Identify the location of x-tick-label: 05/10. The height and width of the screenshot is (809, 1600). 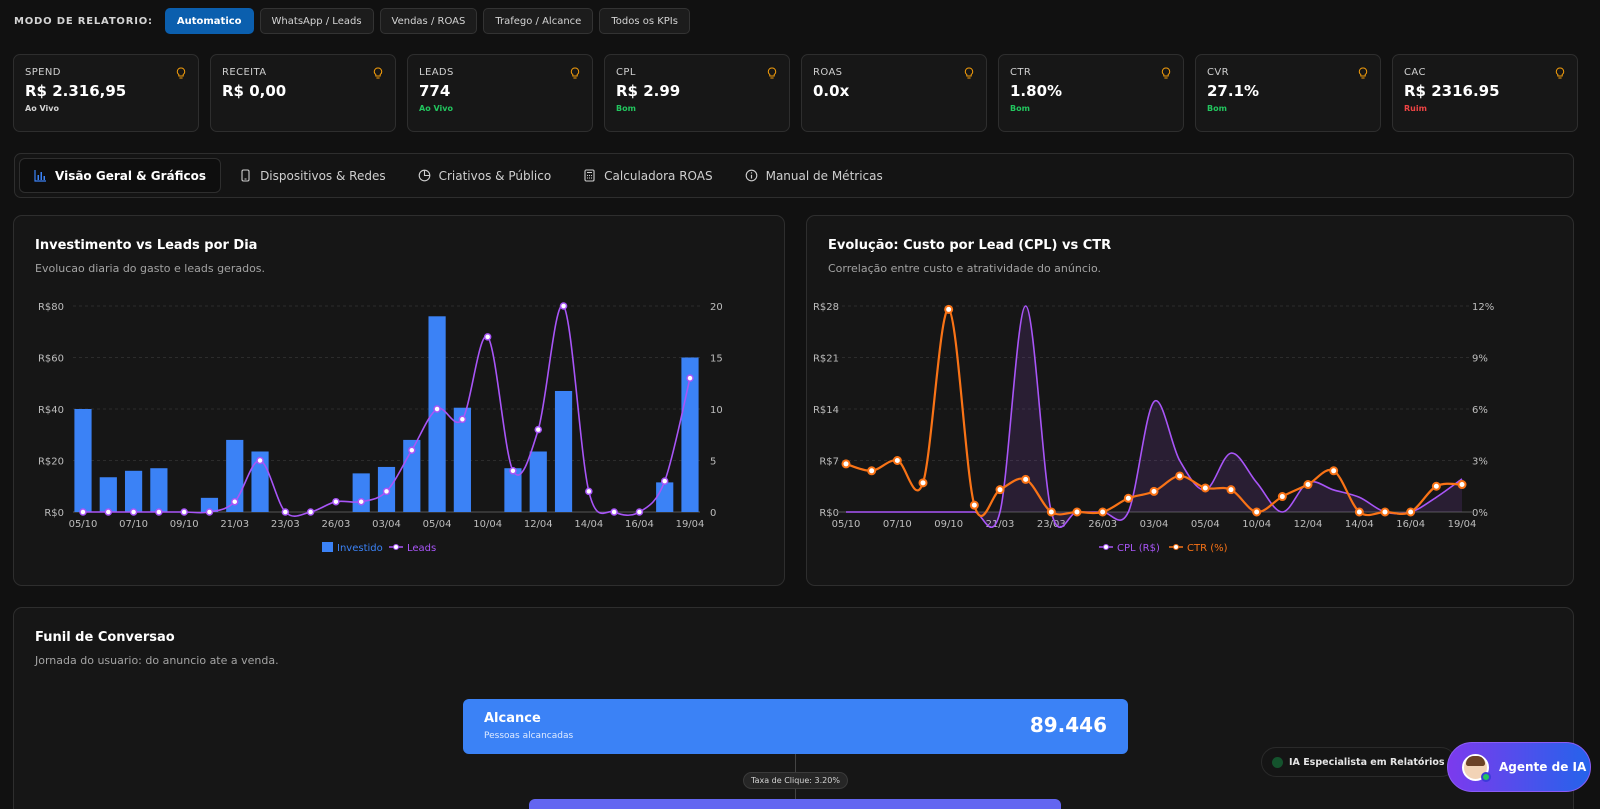
(846, 524).